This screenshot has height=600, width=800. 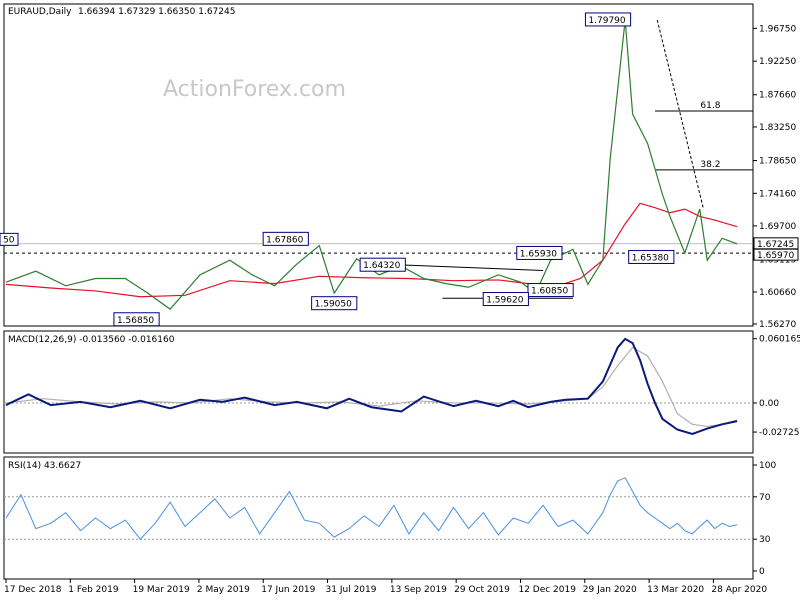 I want to click on price-annotation-label: 1.60850, so click(x=549, y=292).